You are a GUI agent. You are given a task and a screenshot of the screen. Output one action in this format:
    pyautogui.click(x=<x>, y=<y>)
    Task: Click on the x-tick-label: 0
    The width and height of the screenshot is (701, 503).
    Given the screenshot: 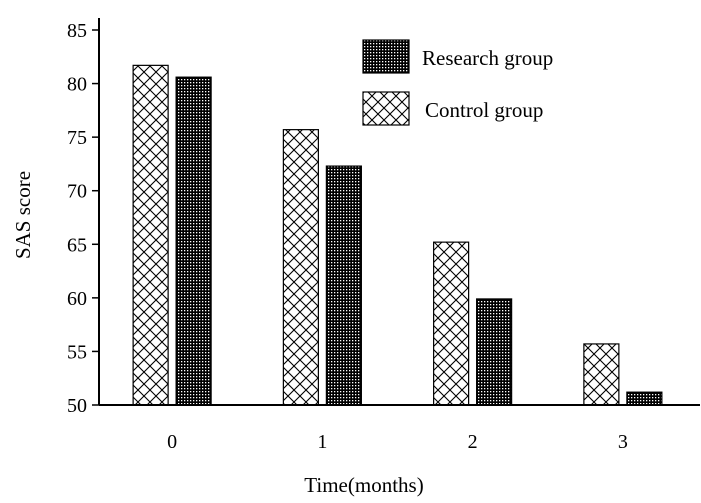 What is the action you would take?
    pyautogui.click(x=172, y=442)
    